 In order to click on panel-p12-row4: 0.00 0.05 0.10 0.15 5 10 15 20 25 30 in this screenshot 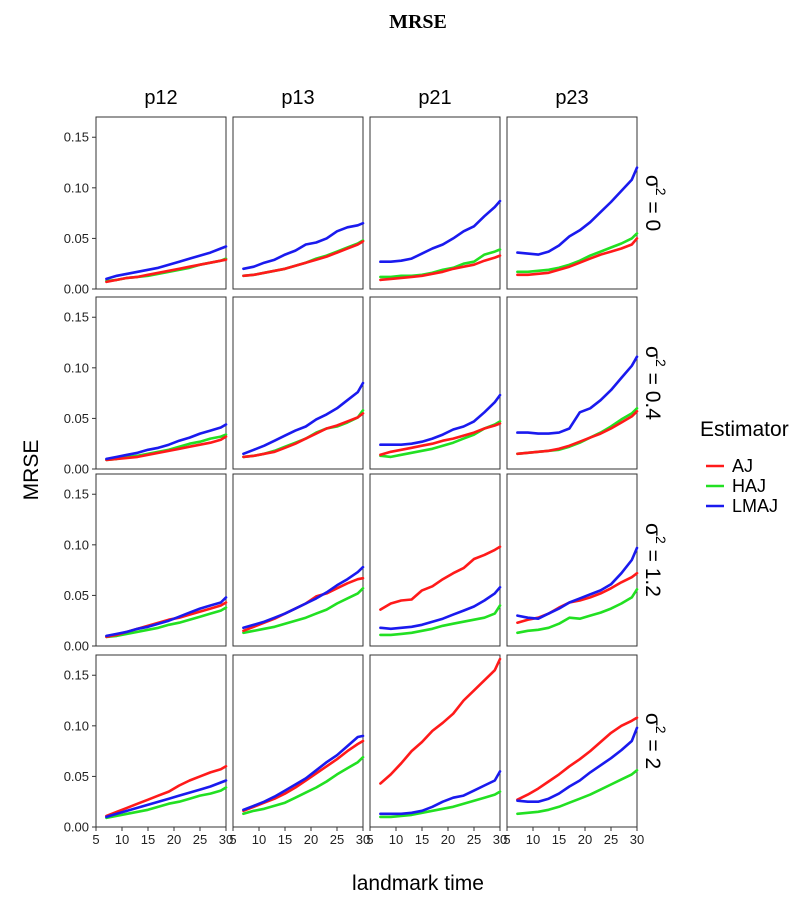, I will do `click(148, 750)`.